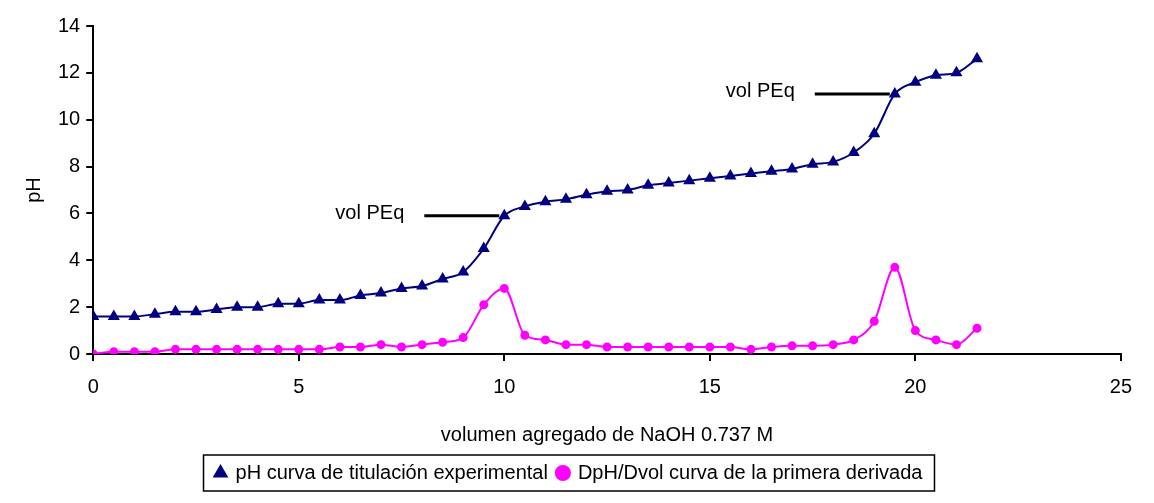  Describe the element at coordinates (75, 305) in the screenshot. I see `y-tick-label: 2` at that location.